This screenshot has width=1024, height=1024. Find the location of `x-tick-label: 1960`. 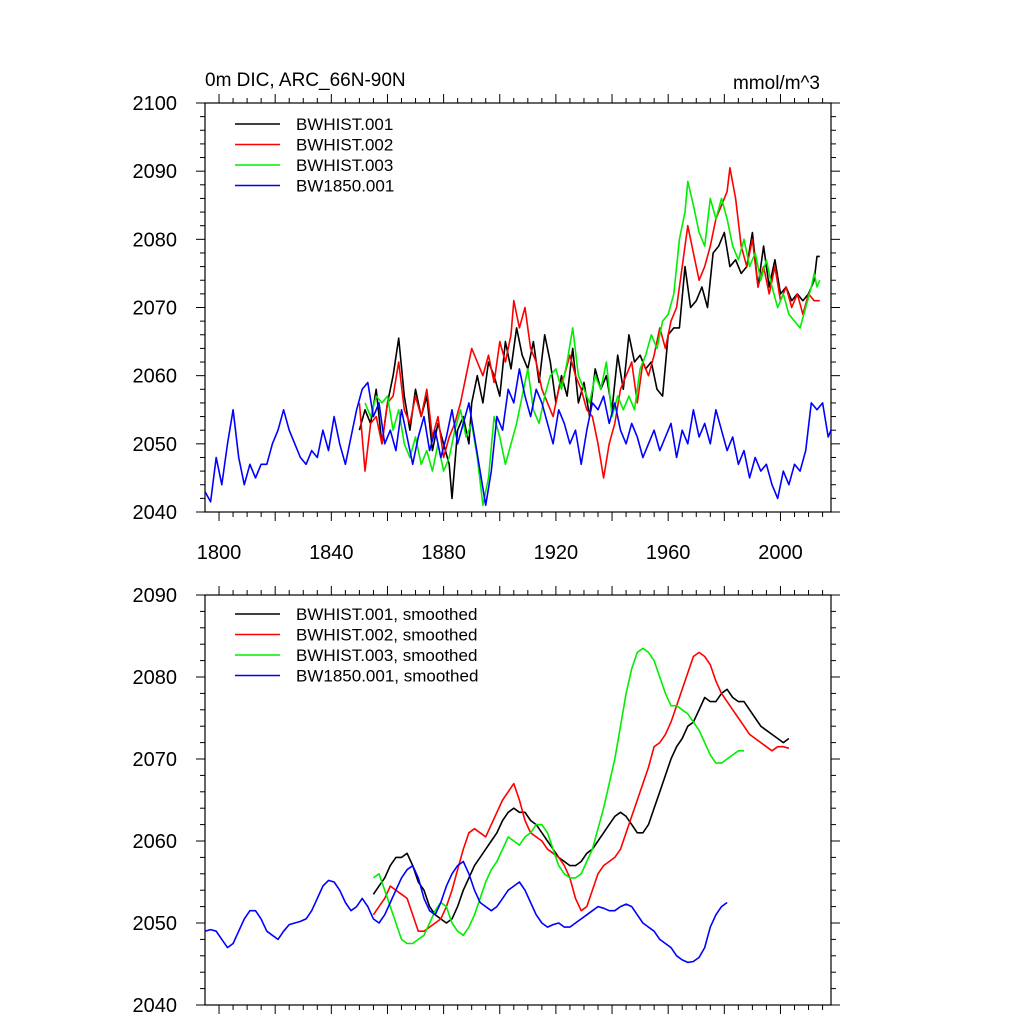

x-tick-label: 1960 is located at coordinates (668, 553).